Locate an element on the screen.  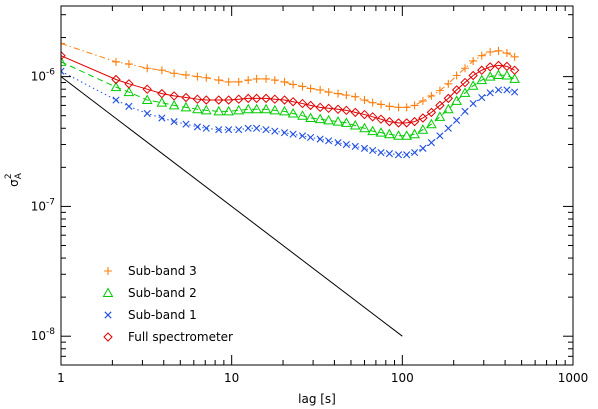
y-axis-label-sup: 2 is located at coordinates (9, 176).